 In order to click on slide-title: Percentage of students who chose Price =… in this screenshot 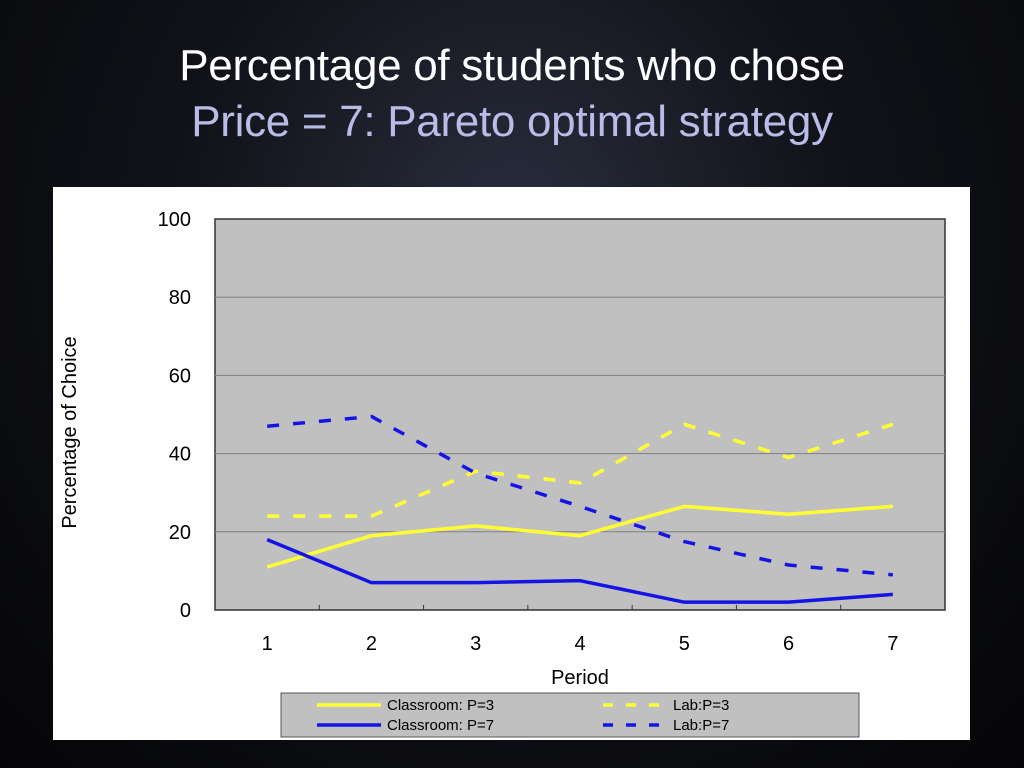, I will do `click(512, 94)`.